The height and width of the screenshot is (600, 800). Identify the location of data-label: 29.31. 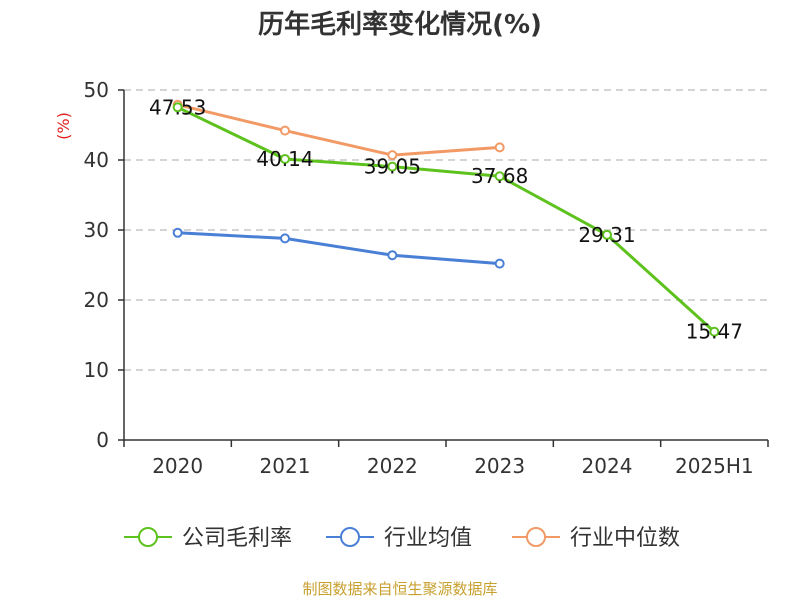
(606, 235).